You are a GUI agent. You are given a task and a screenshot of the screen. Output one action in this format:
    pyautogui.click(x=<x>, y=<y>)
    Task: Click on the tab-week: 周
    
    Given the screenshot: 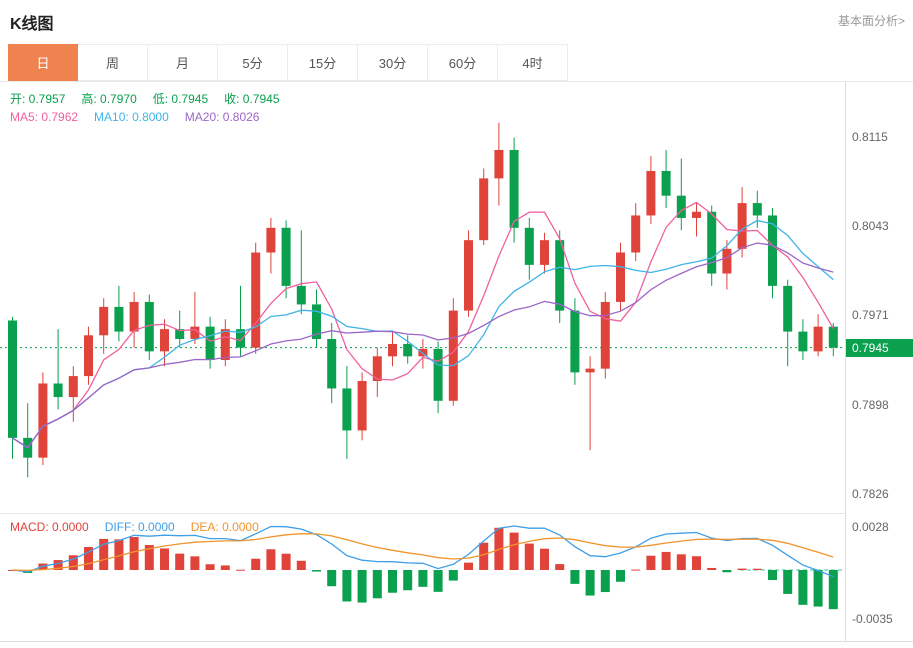 What is the action you would take?
    pyautogui.click(x=113, y=62)
    